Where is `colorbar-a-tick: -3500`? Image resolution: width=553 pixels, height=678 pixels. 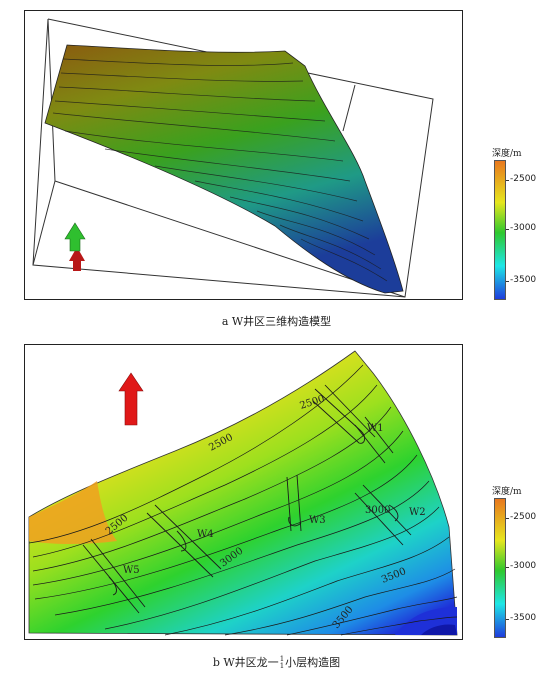 colorbar-a-tick: -3500 is located at coordinates (523, 280).